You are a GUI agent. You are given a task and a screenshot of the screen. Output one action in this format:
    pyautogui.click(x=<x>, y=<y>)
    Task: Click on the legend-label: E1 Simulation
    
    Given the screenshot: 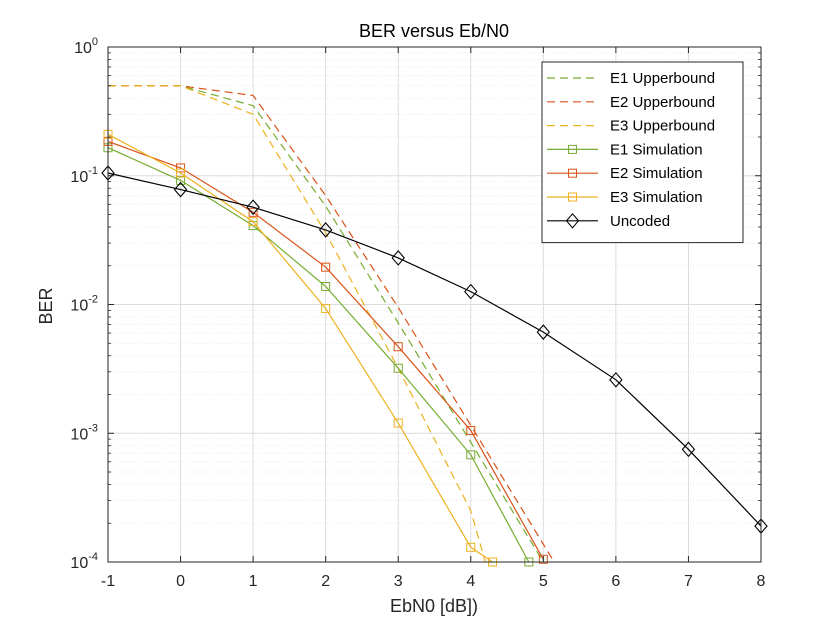 What is the action you would take?
    pyautogui.click(x=656, y=149)
    